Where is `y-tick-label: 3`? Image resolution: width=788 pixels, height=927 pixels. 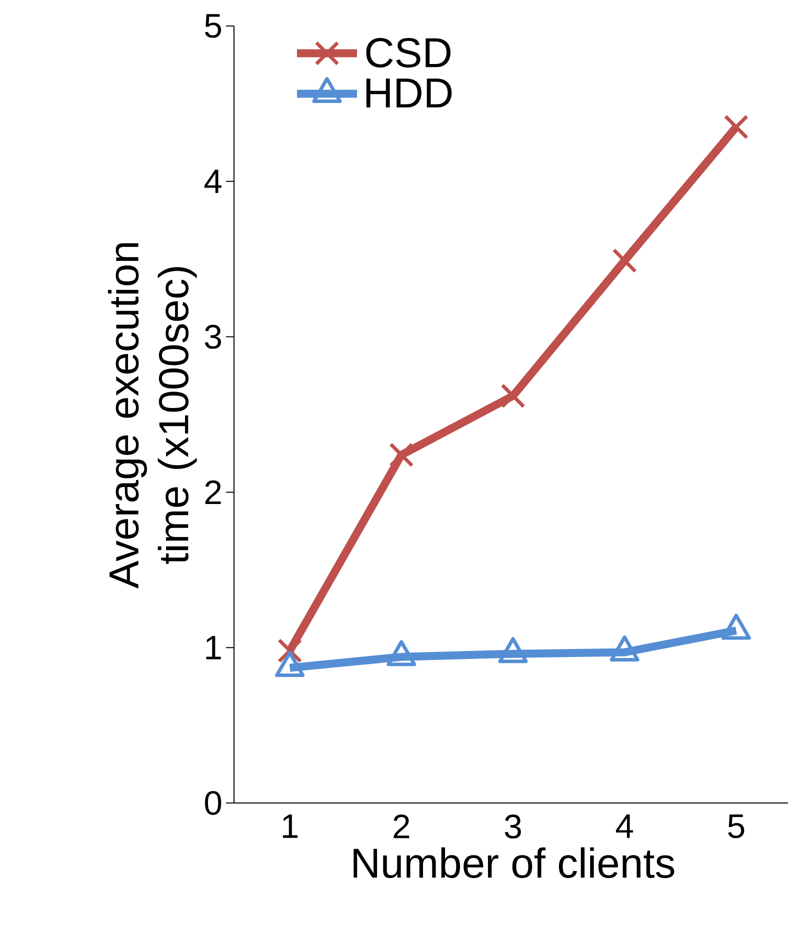 y-tick-label: 3 is located at coordinates (212, 336).